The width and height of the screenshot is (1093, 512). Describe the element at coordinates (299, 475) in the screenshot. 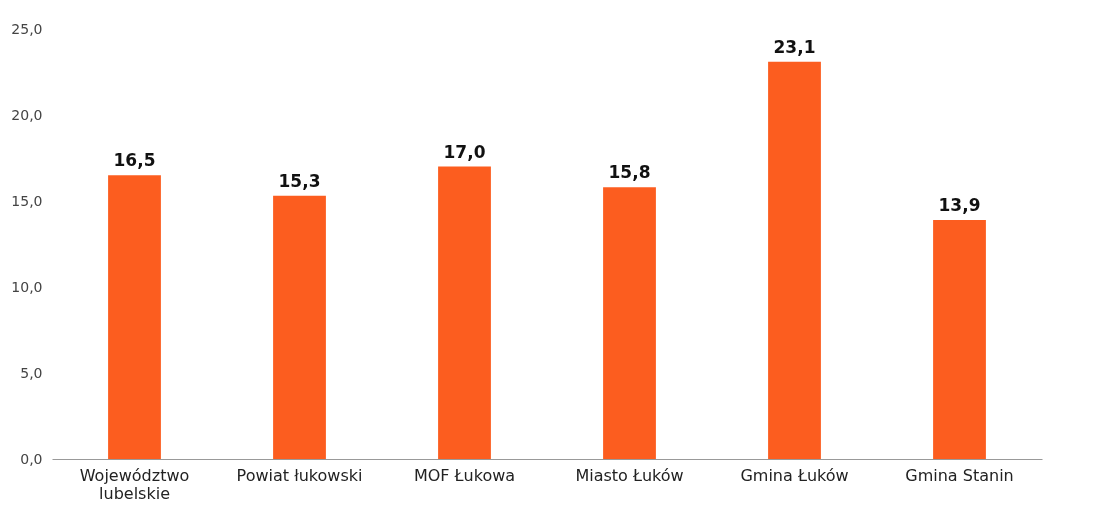

I see `x-tick-label: Powiat łukowski` at that location.